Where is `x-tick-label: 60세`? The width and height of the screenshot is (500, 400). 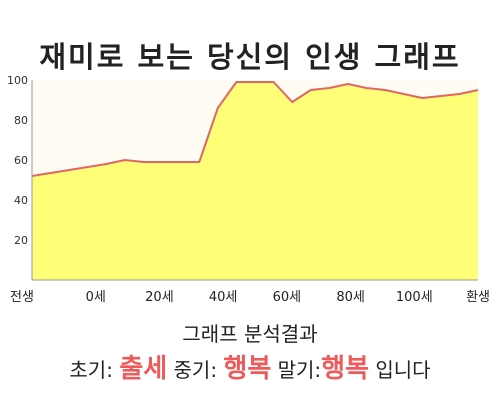
x-tick-label: 60세 is located at coordinates (287, 297).